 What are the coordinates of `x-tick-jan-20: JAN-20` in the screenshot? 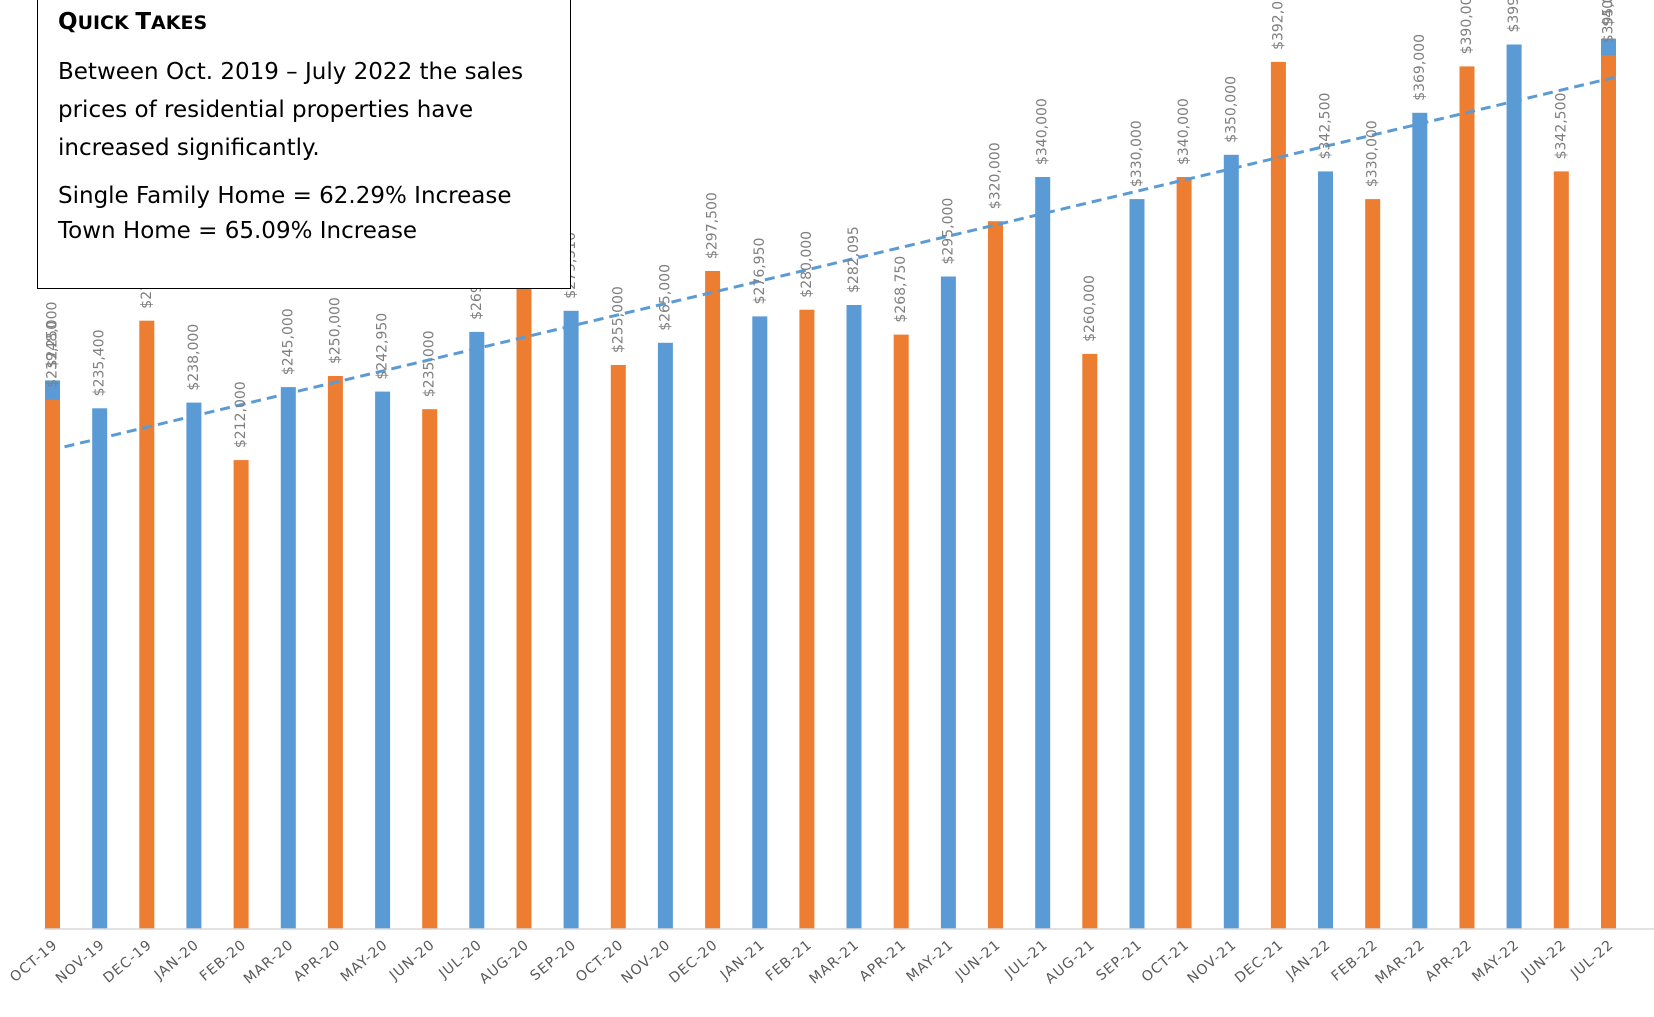 It's located at (177, 960).